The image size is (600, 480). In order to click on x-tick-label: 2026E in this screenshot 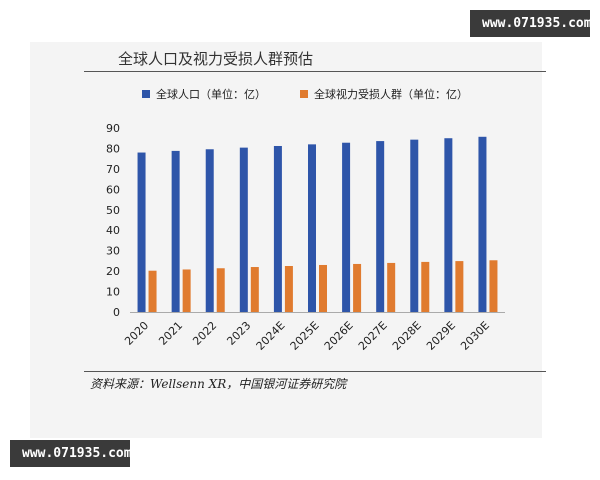, I will do `click(339, 336)`.